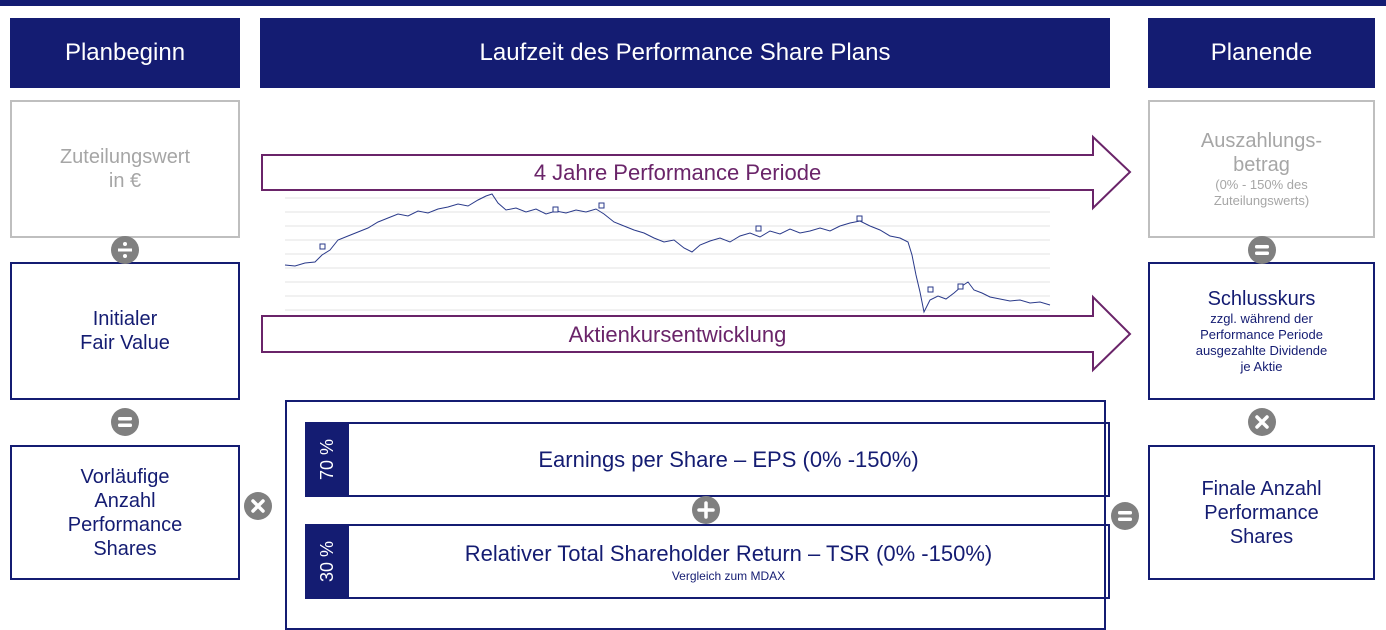 The width and height of the screenshot is (1386, 630). Describe the element at coordinates (125, 157) in the screenshot. I see `text: Zuteilungswert` at that location.